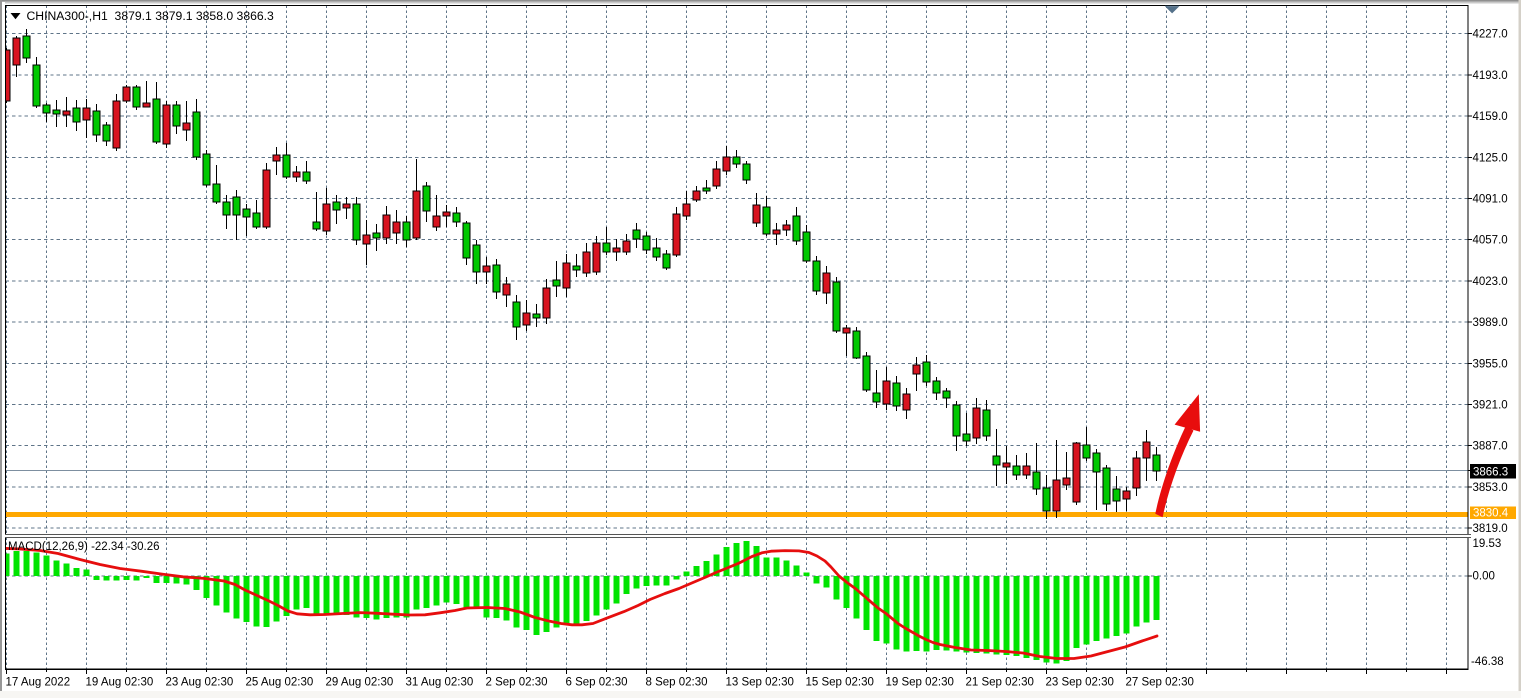 The width and height of the screenshot is (1521, 698). I want to click on svg-text: 27 Sep 02:30, so click(1160, 683).